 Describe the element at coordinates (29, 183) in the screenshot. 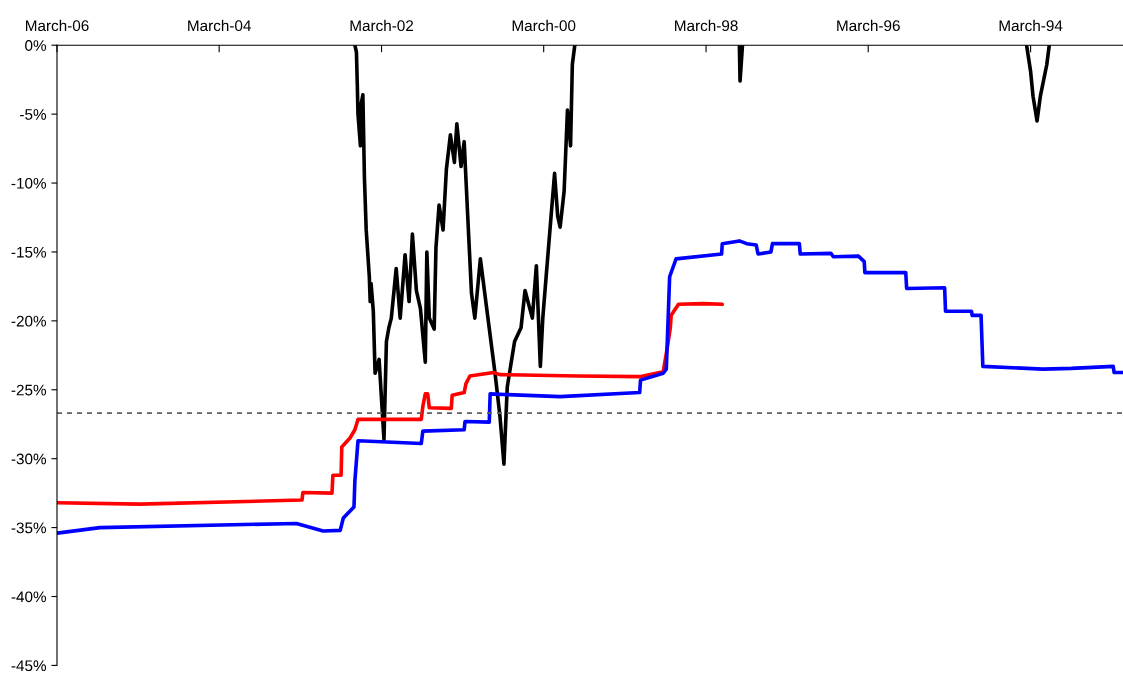

I see `y-tick-label: -10%` at that location.